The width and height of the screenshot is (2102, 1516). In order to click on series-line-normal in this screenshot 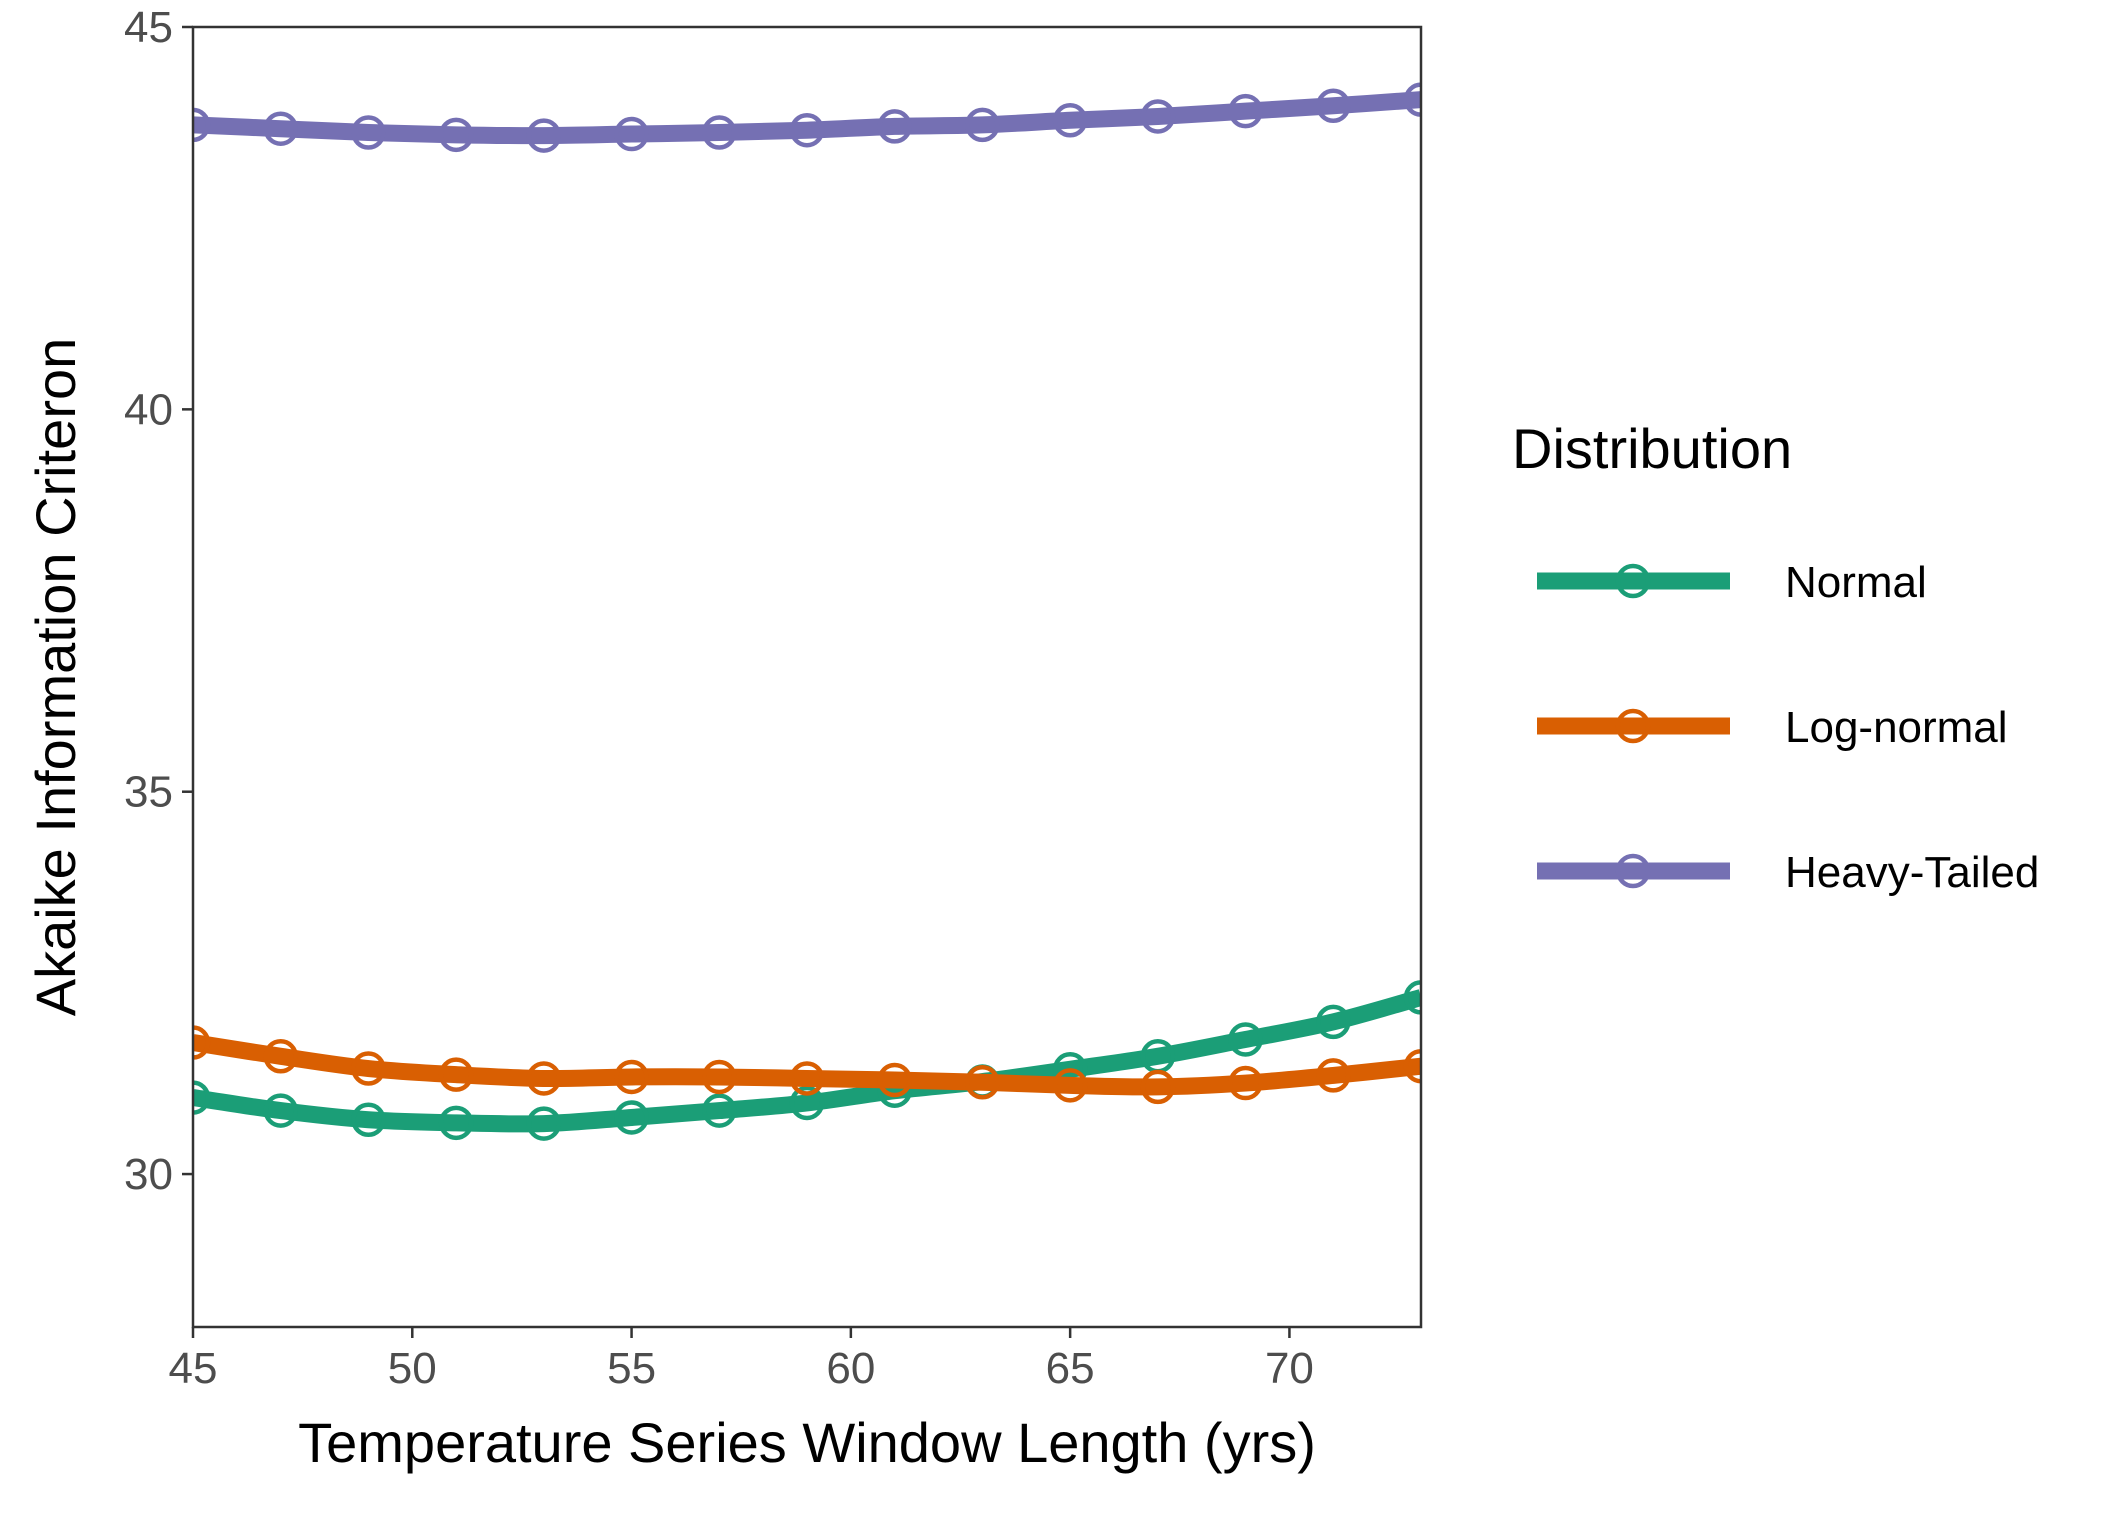, I will do `click(807, 1061)`.